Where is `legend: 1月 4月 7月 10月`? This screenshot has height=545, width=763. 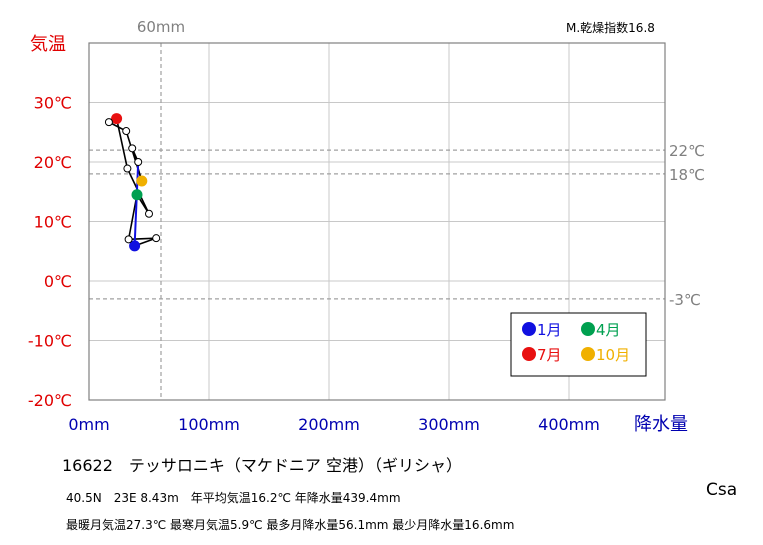 legend: 1月 4月 7月 10月 is located at coordinates (578, 344).